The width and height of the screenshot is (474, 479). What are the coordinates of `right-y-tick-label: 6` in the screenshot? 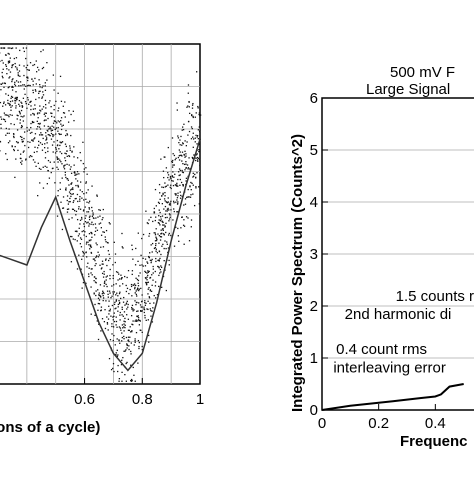 It's located at (314, 98).